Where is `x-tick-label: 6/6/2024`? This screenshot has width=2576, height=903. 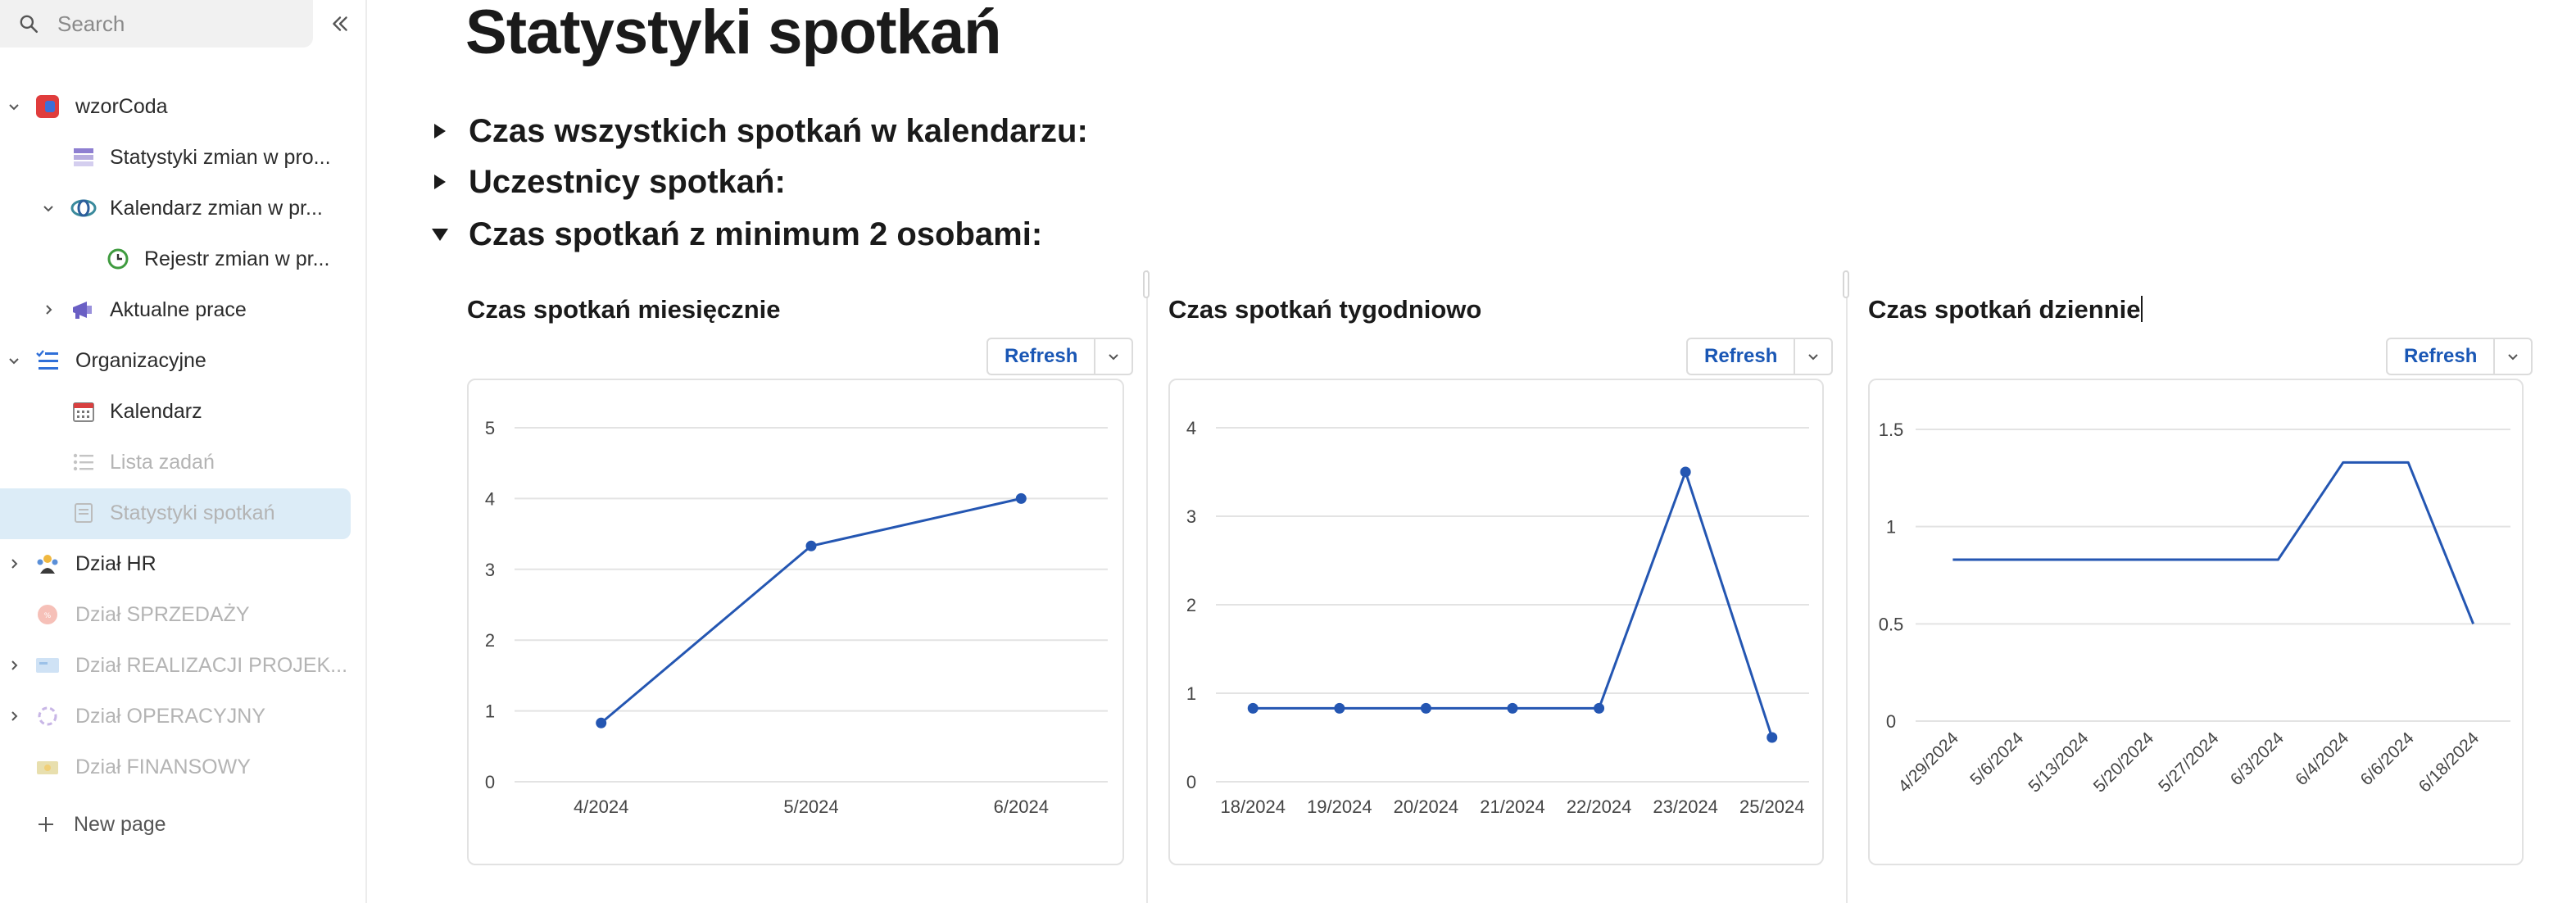 x-tick-label: 6/6/2024 is located at coordinates (2387, 759).